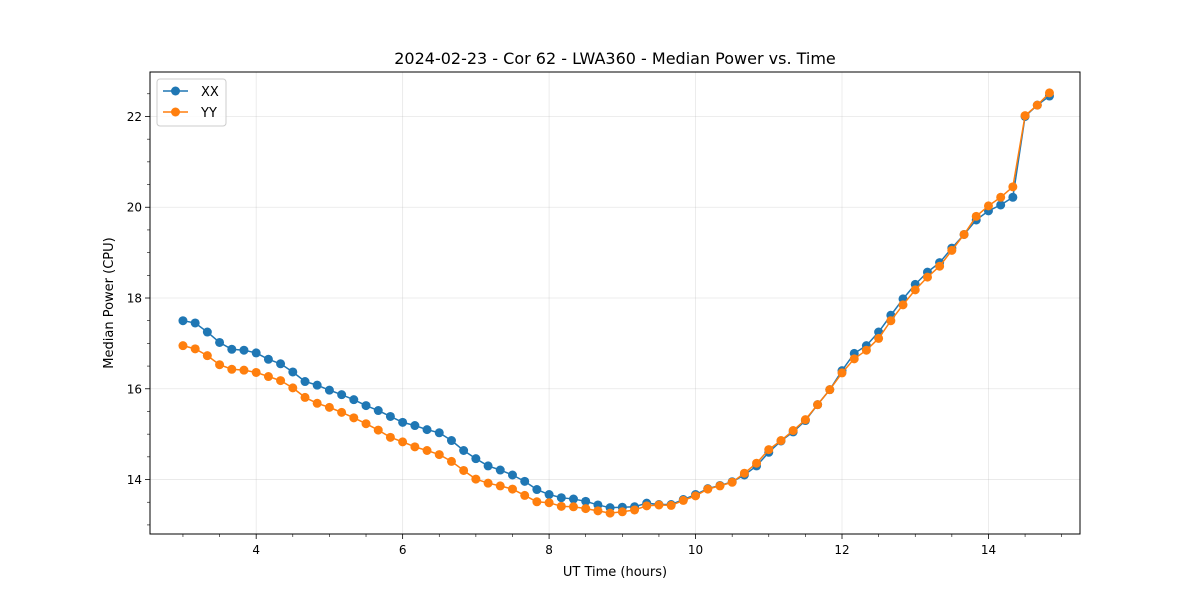 Image resolution: width=1200 pixels, height=600 pixels. I want to click on legend: XX YY, so click(191, 102).